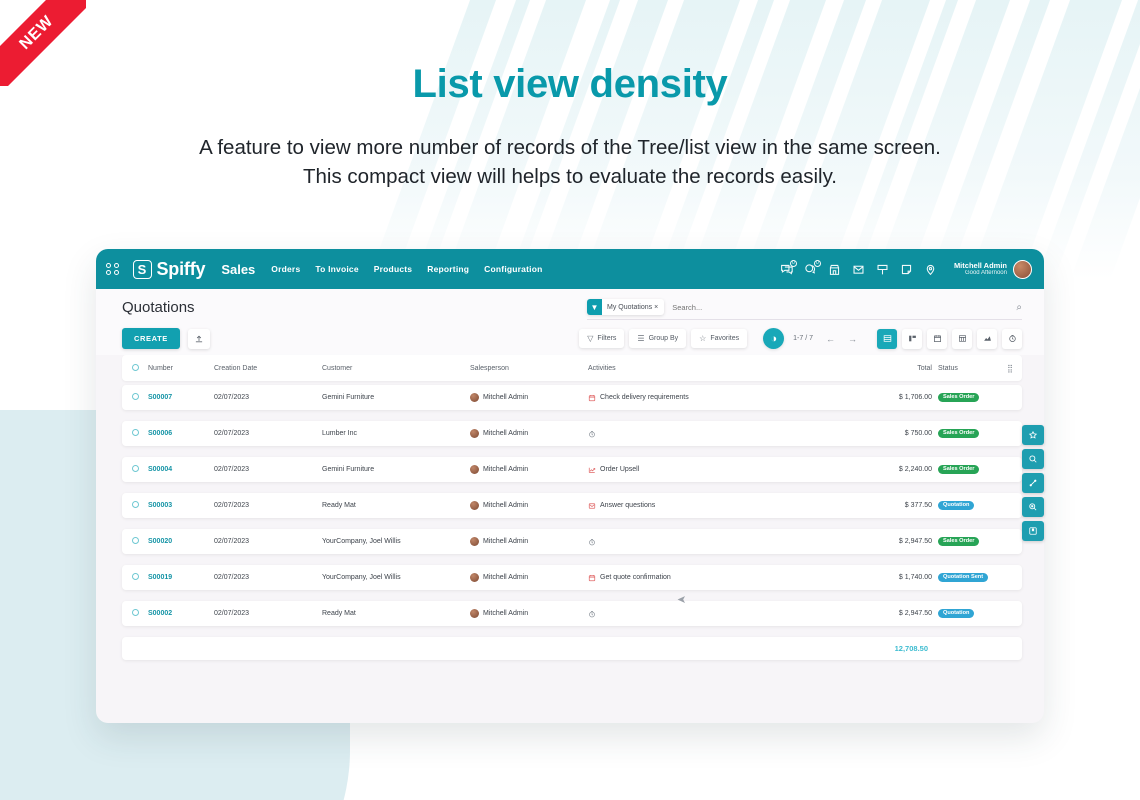 The width and height of the screenshot is (1140, 800). Describe the element at coordinates (844, 307) in the screenshot. I see `search-input` at that location.